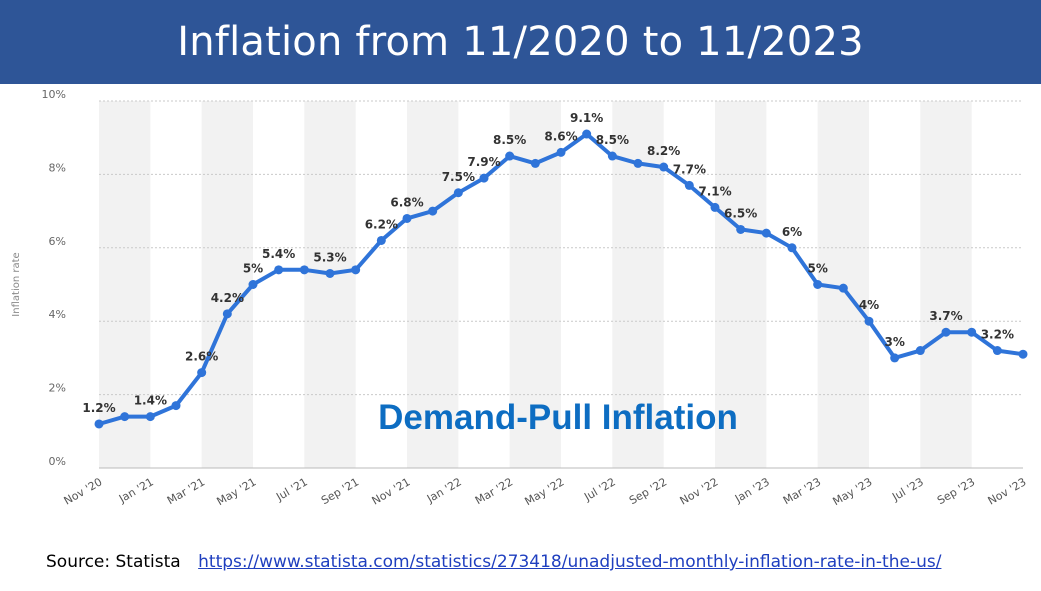  I want to click on data-label: 4.2%, so click(227, 298).